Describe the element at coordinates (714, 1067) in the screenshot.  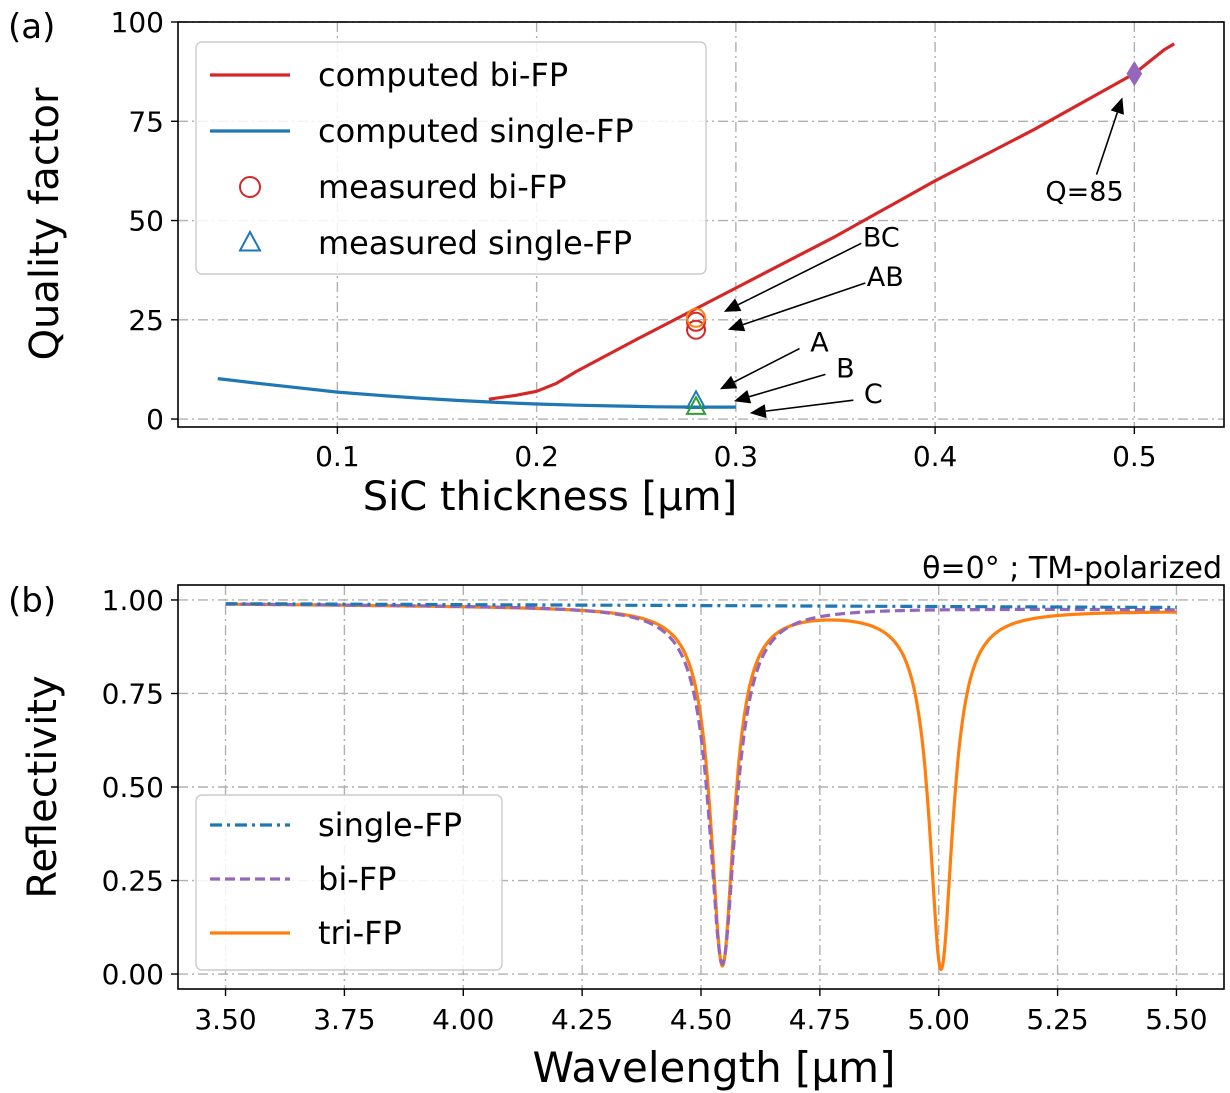
I see `panel-b-xlabel: Wavelength [µm]` at that location.